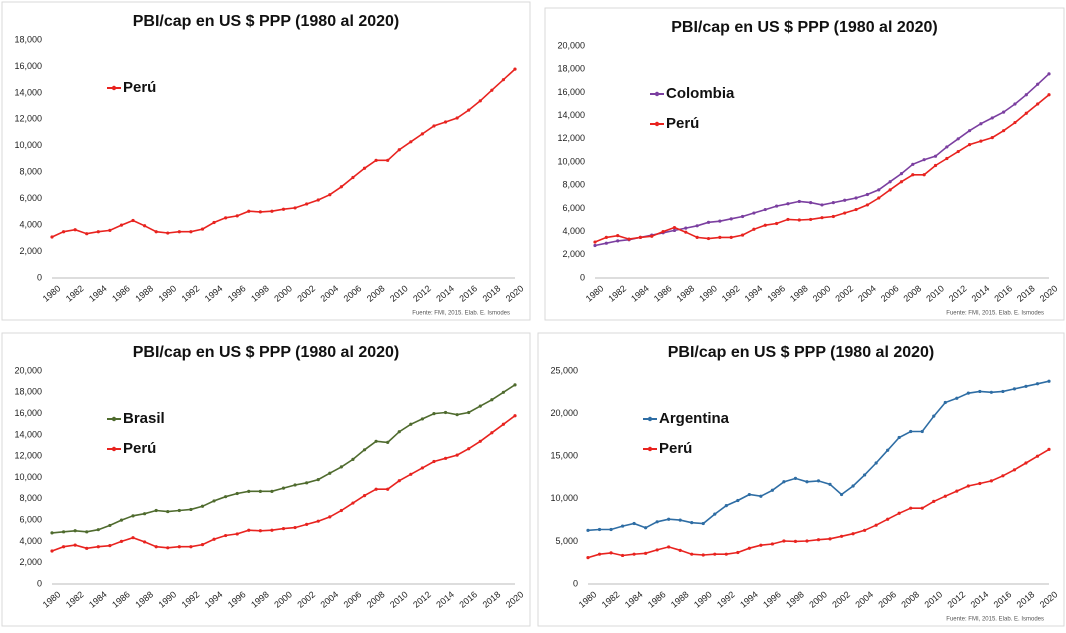 The width and height of the screenshot is (1066, 633). Describe the element at coordinates (571, 138) in the screenshot. I see `y-tick-label: 12,000` at that location.